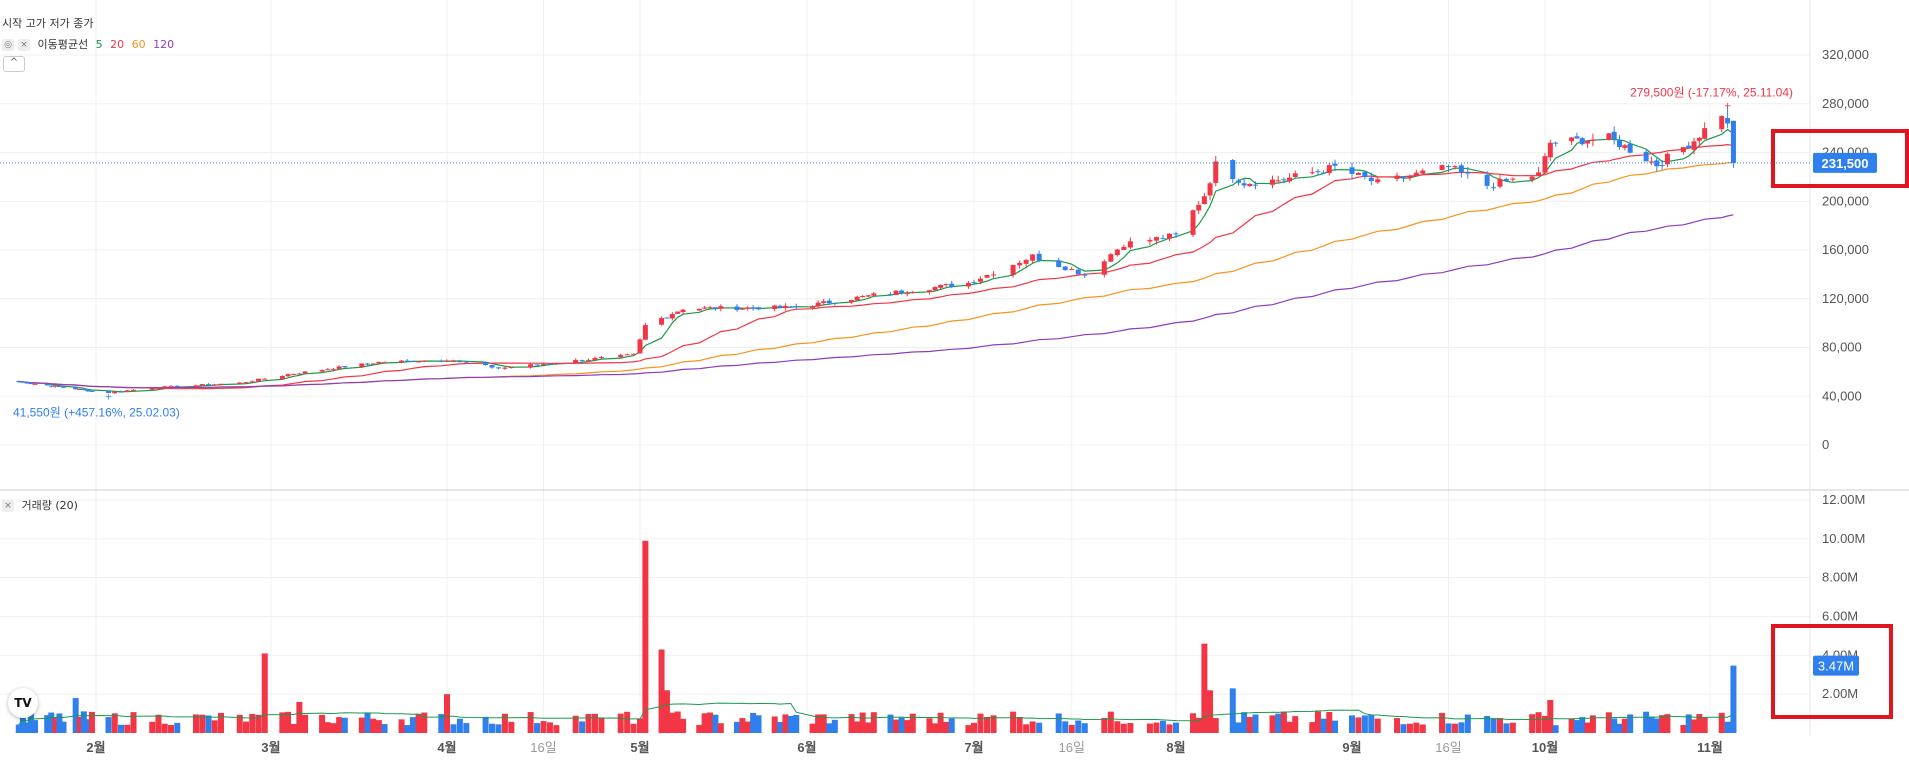 The image size is (1909, 760). I want to click on visibility-icon: ◎, so click(8, 45).